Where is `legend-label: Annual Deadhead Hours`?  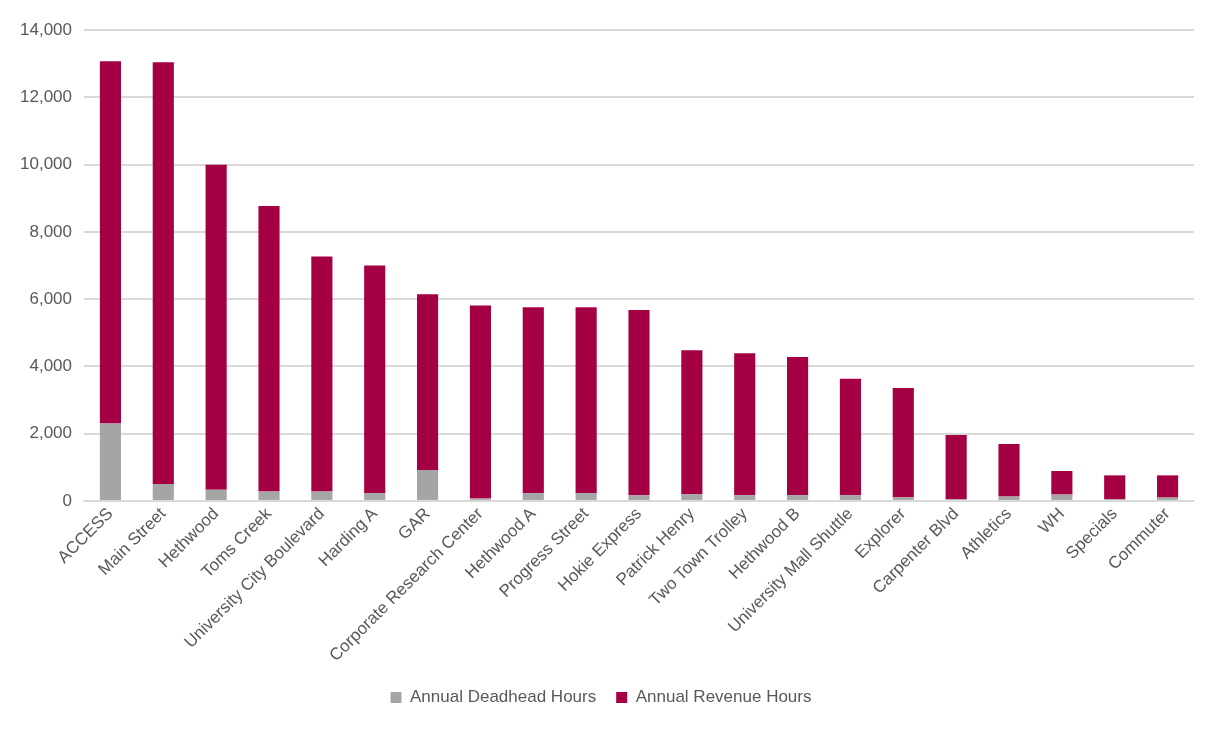
legend-label: Annual Deadhead Hours is located at coordinates (503, 697).